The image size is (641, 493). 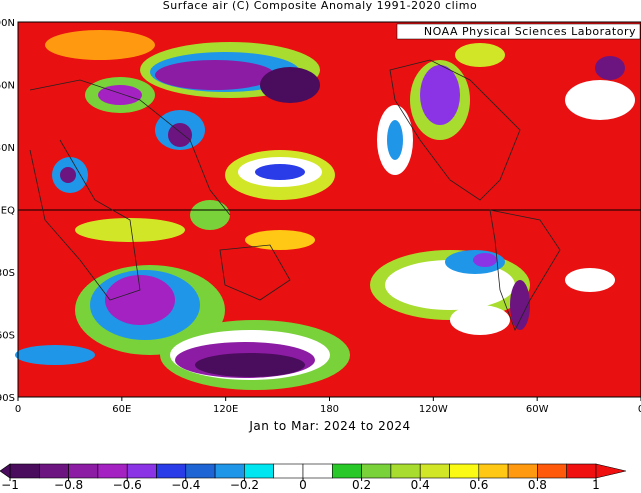 What do you see at coordinates (244, 483) in the screenshot?
I see `colorbar-label: −0.2` at bounding box center [244, 483].